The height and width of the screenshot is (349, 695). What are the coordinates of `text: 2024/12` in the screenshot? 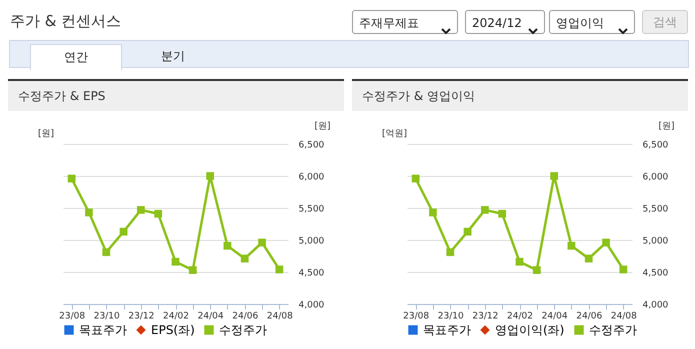 It's located at (497, 23).